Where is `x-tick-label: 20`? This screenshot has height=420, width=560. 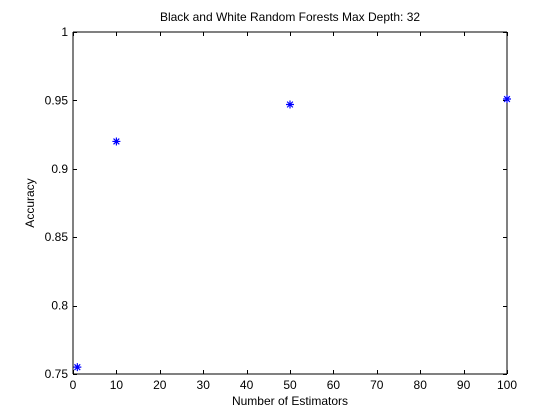 x-tick-label: 20 is located at coordinates (160, 385).